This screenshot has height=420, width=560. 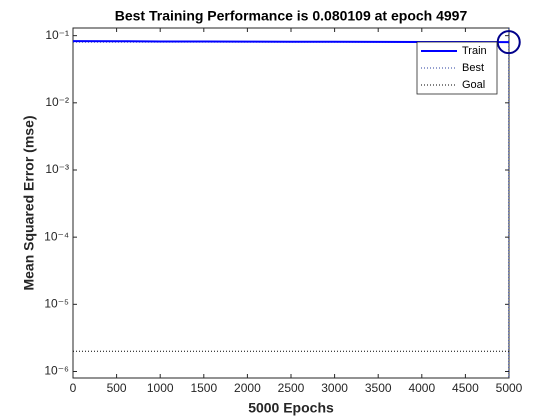 I want to click on y-tick-label: 10⁻⁴, so click(x=56, y=236).